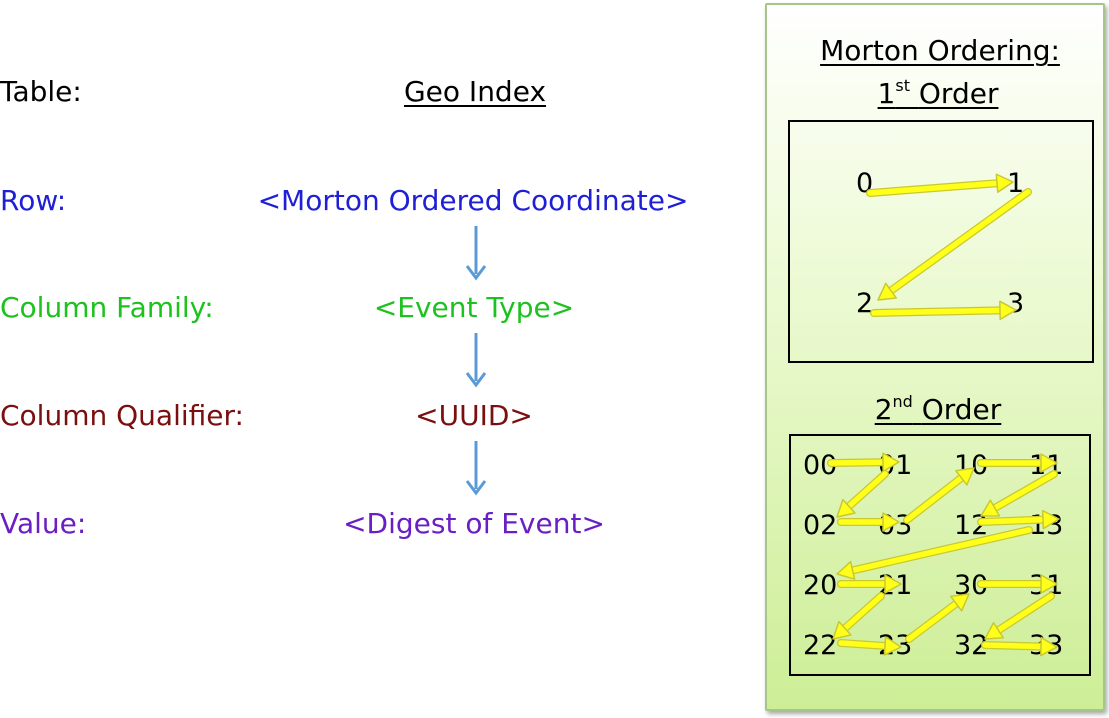  Describe the element at coordinates (474, 307) in the screenshot. I see `column-family-value: <Event Type>` at that location.